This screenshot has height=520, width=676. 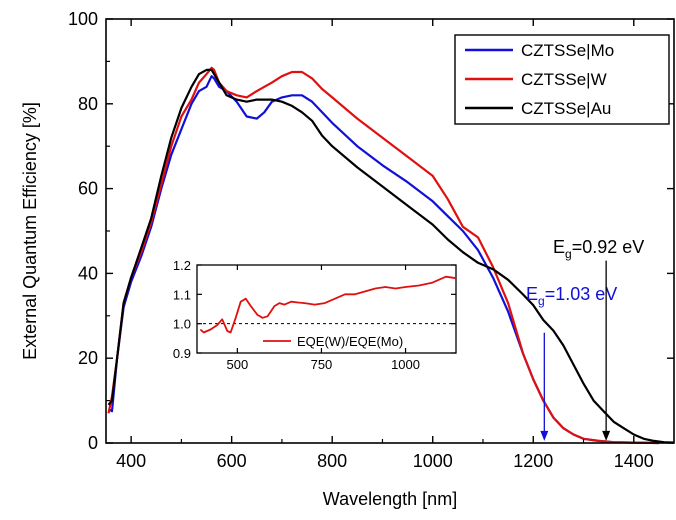 I want to click on x-tick-label: 600, so click(x=232, y=461).